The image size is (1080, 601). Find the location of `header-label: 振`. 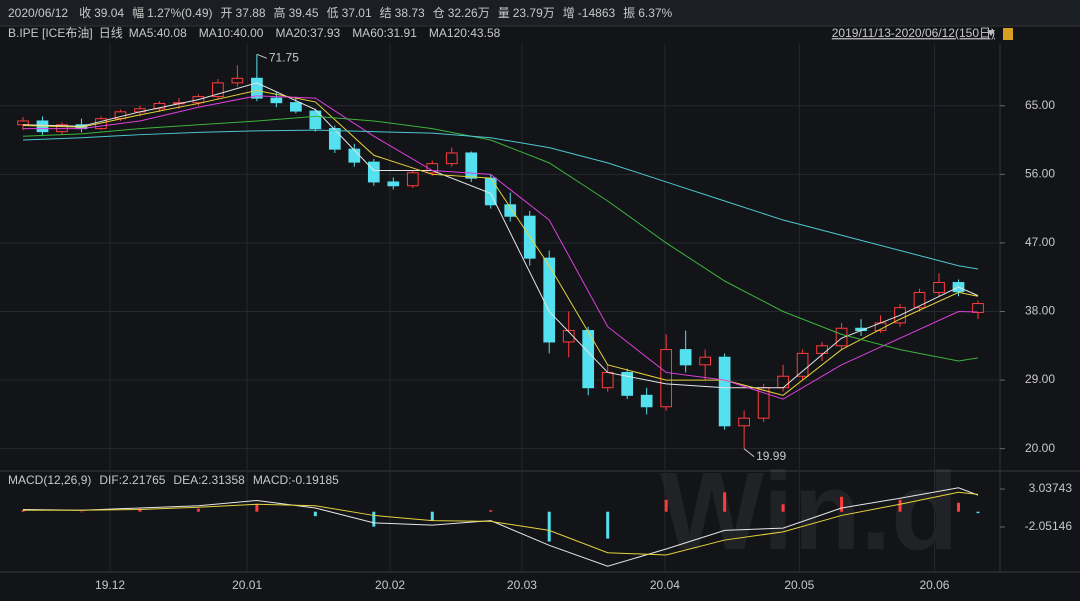

header-label: 振 is located at coordinates (629, 13).